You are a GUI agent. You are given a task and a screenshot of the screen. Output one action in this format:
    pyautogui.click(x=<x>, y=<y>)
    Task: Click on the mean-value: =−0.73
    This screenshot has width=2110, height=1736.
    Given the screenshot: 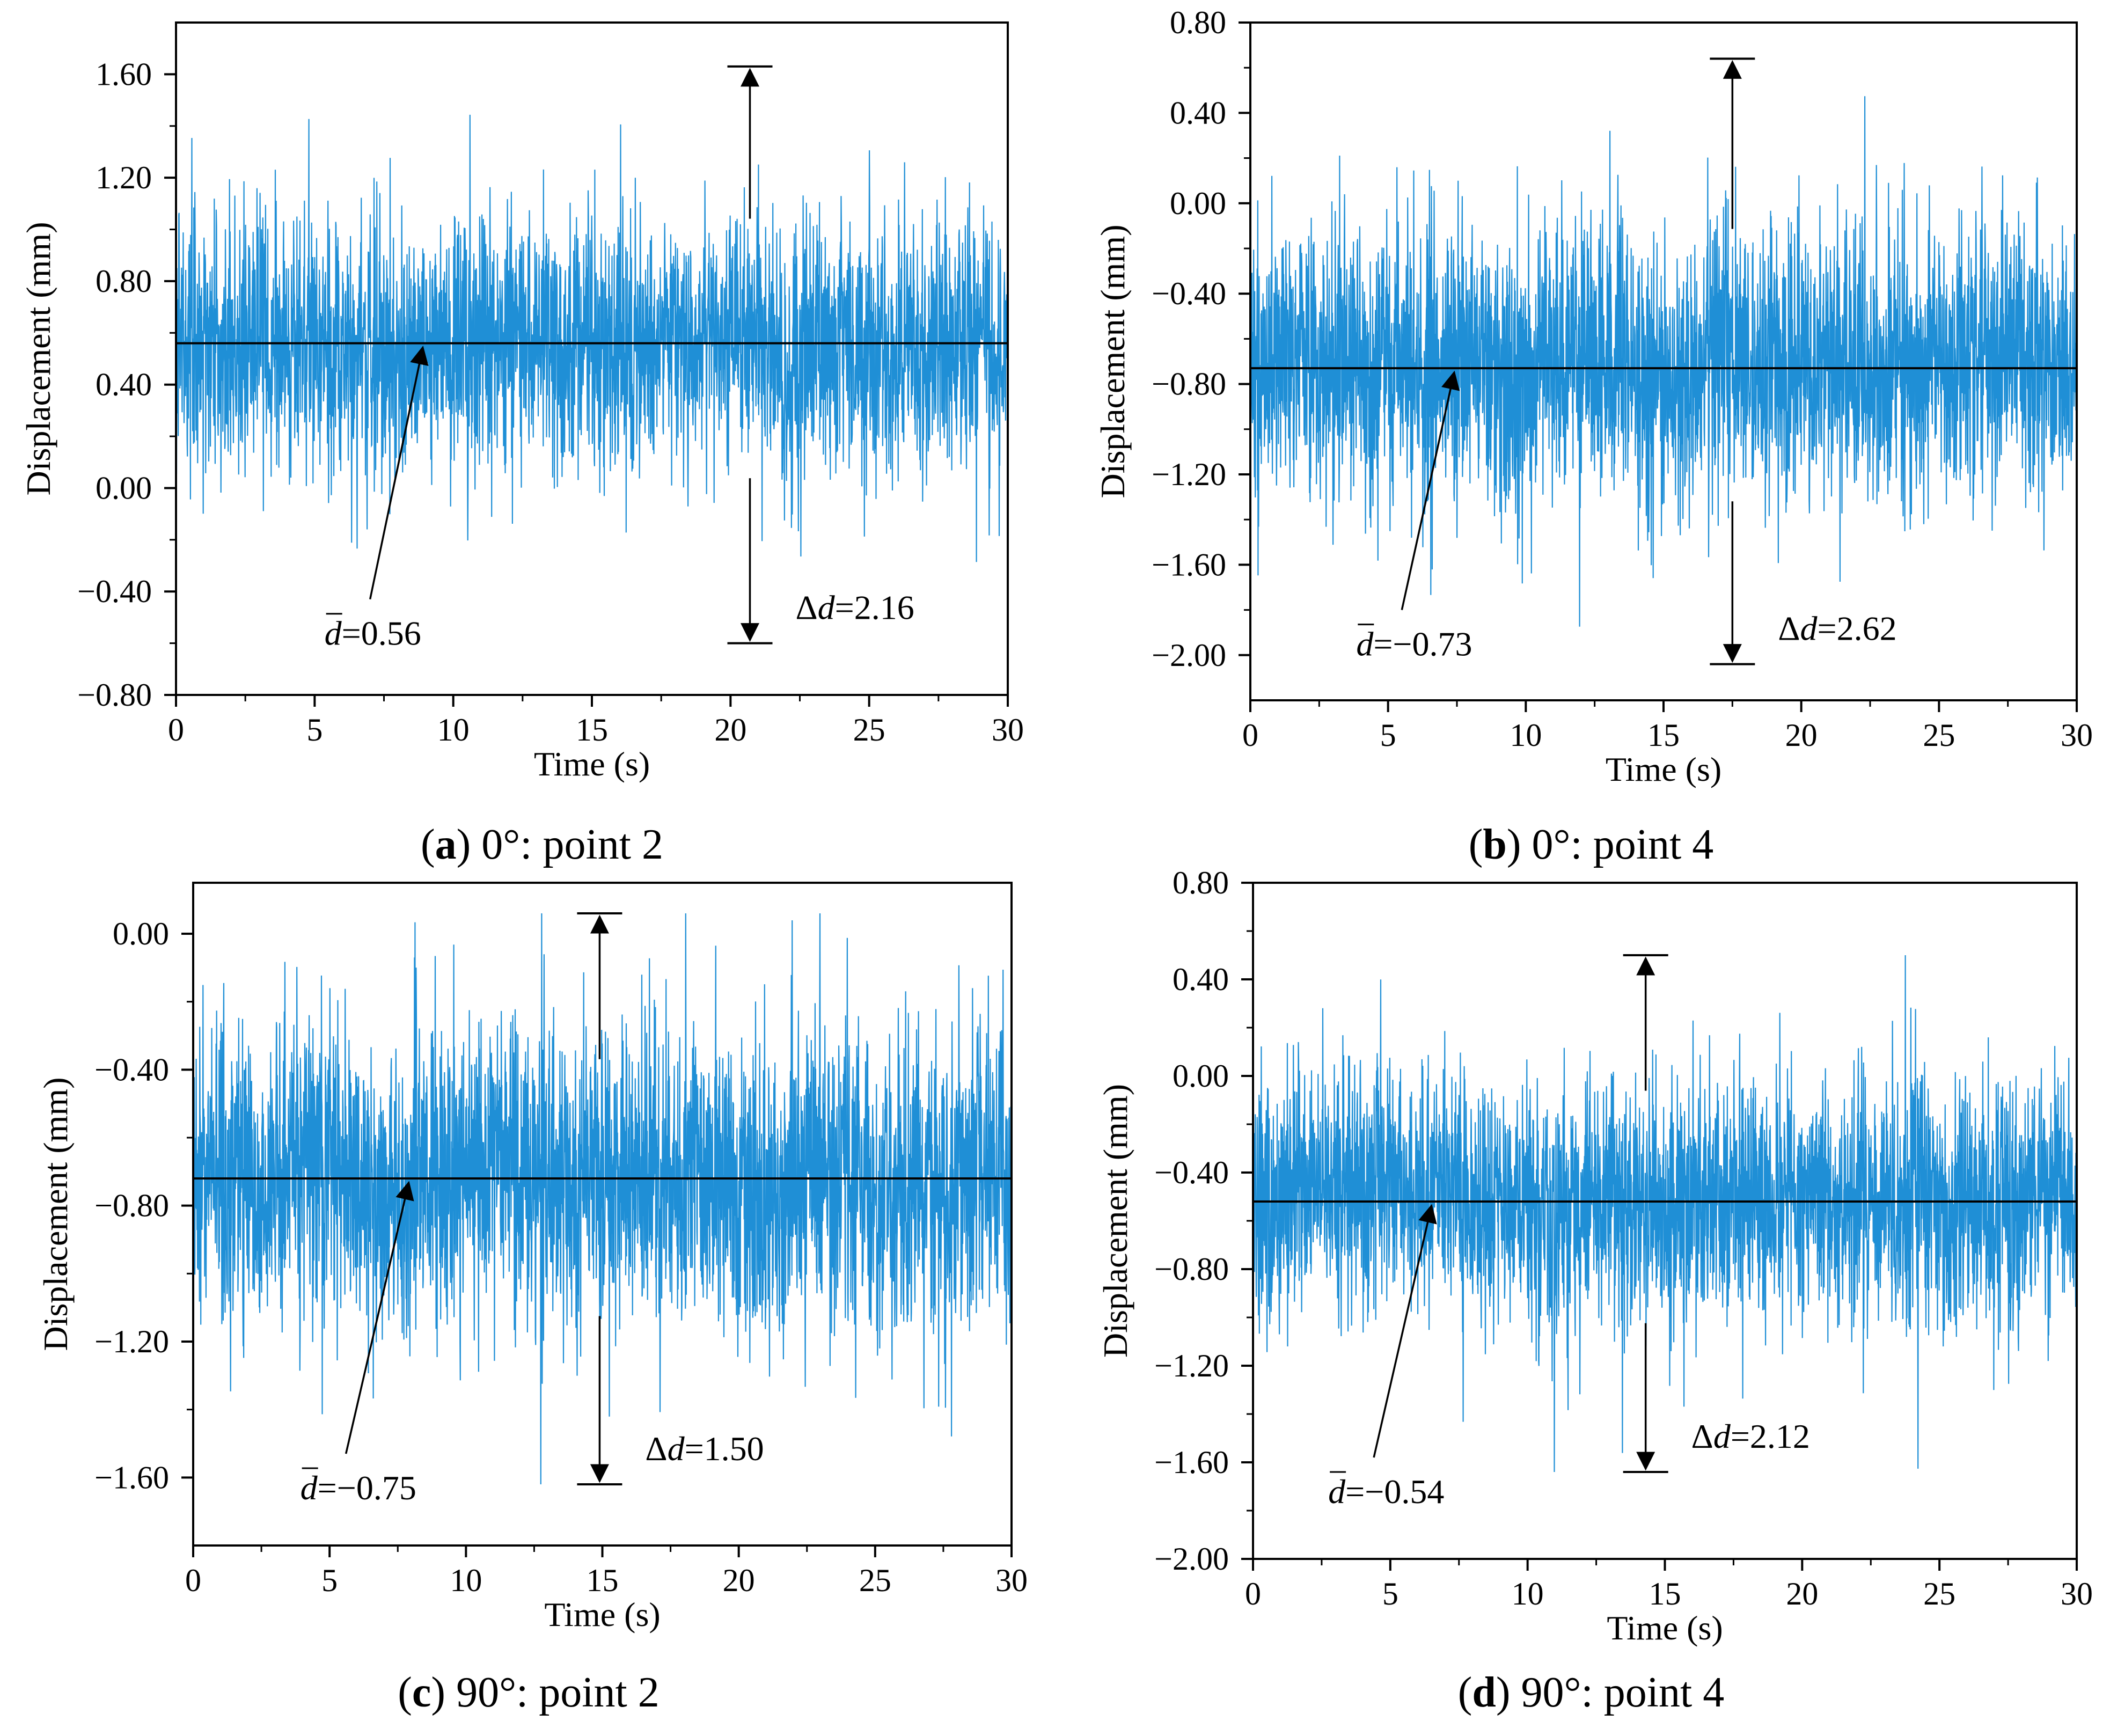 What is the action you would take?
    pyautogui.click(x=1422, y=644)
    